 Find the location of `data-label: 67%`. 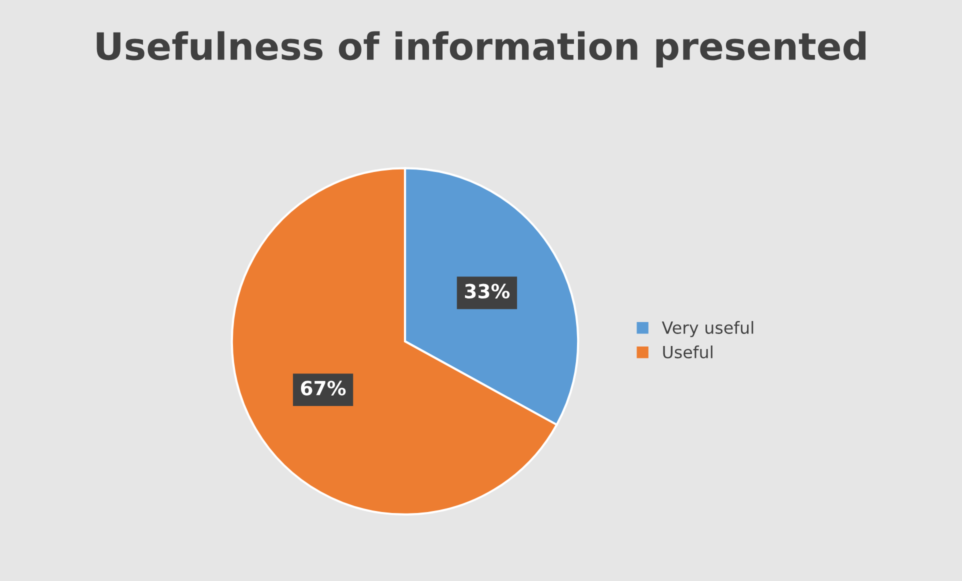

data-label: 67% is located at coordinates (323, 388).